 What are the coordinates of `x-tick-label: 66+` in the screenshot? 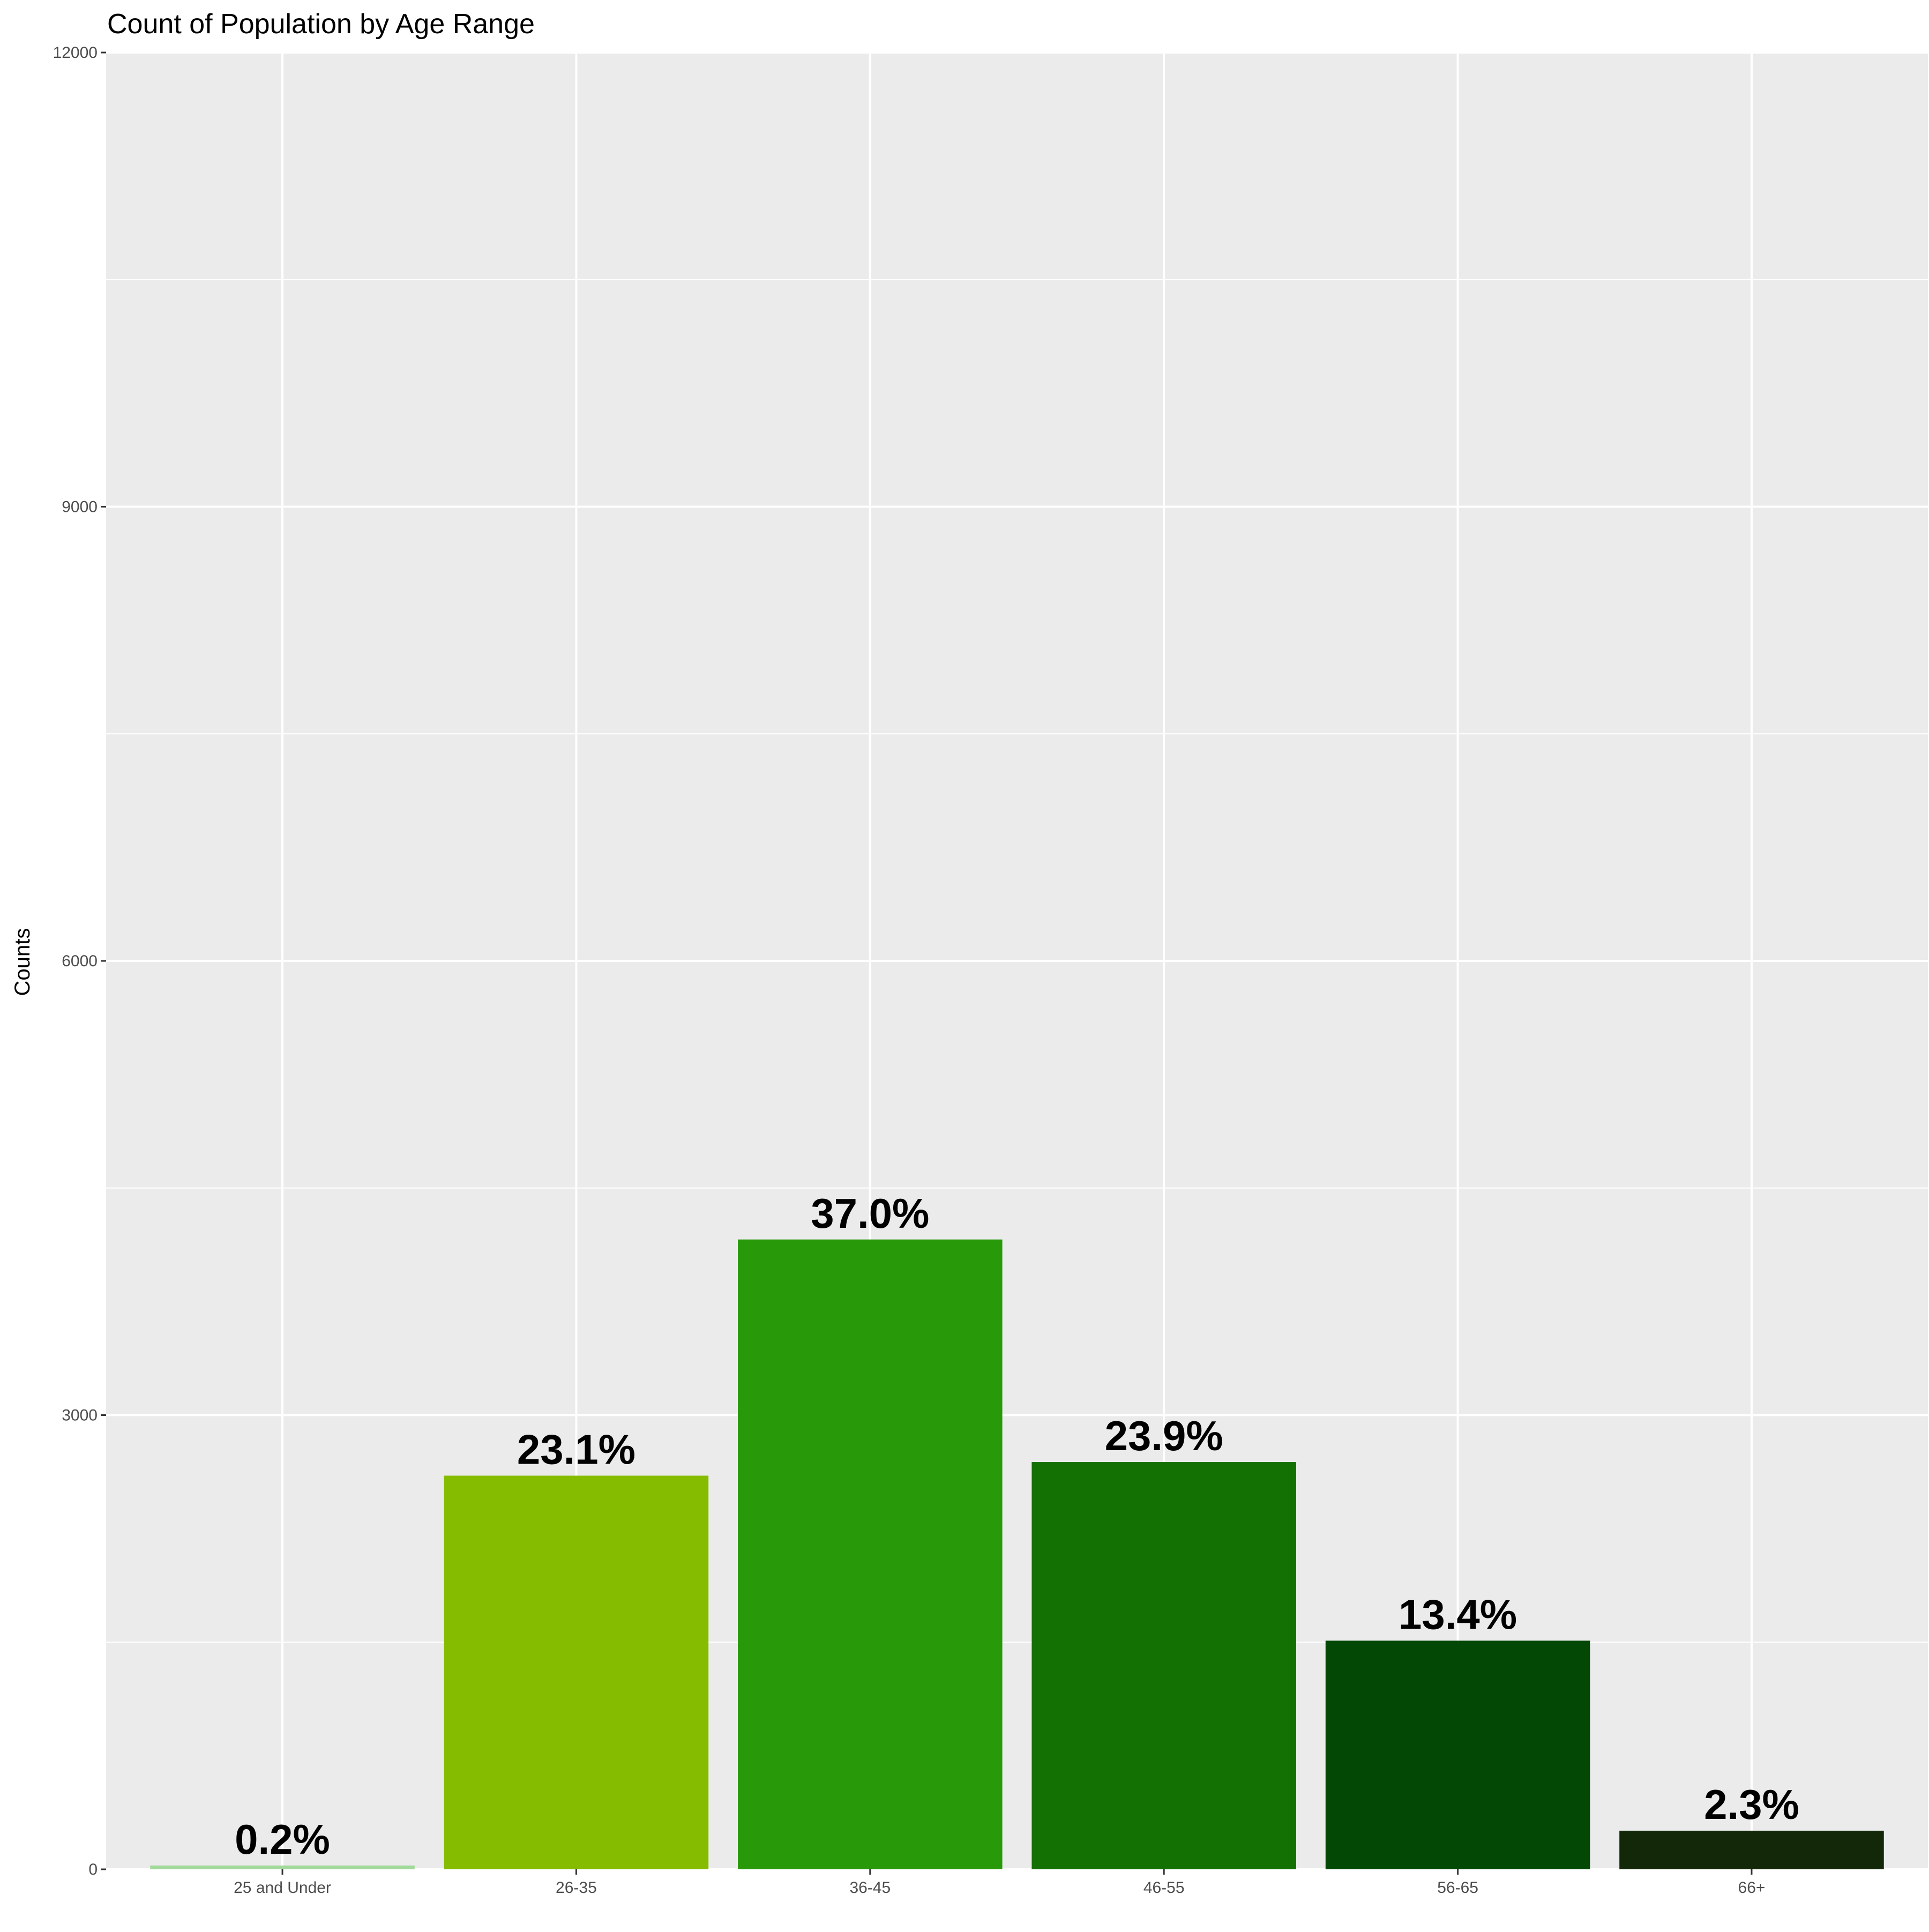 It's located at (1752, 1888).